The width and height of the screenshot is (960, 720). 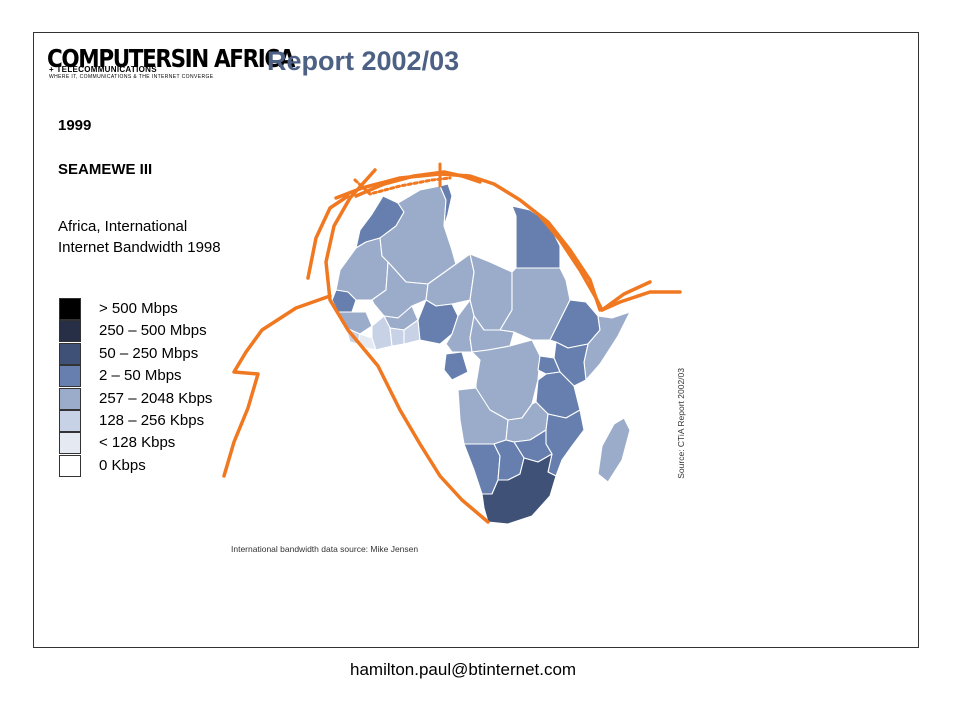 What do you see at coordinates (240, 58) in the screenshot?
I see `logo-word-in-africa: IN AFRICA` at bounding box center [240, 58].